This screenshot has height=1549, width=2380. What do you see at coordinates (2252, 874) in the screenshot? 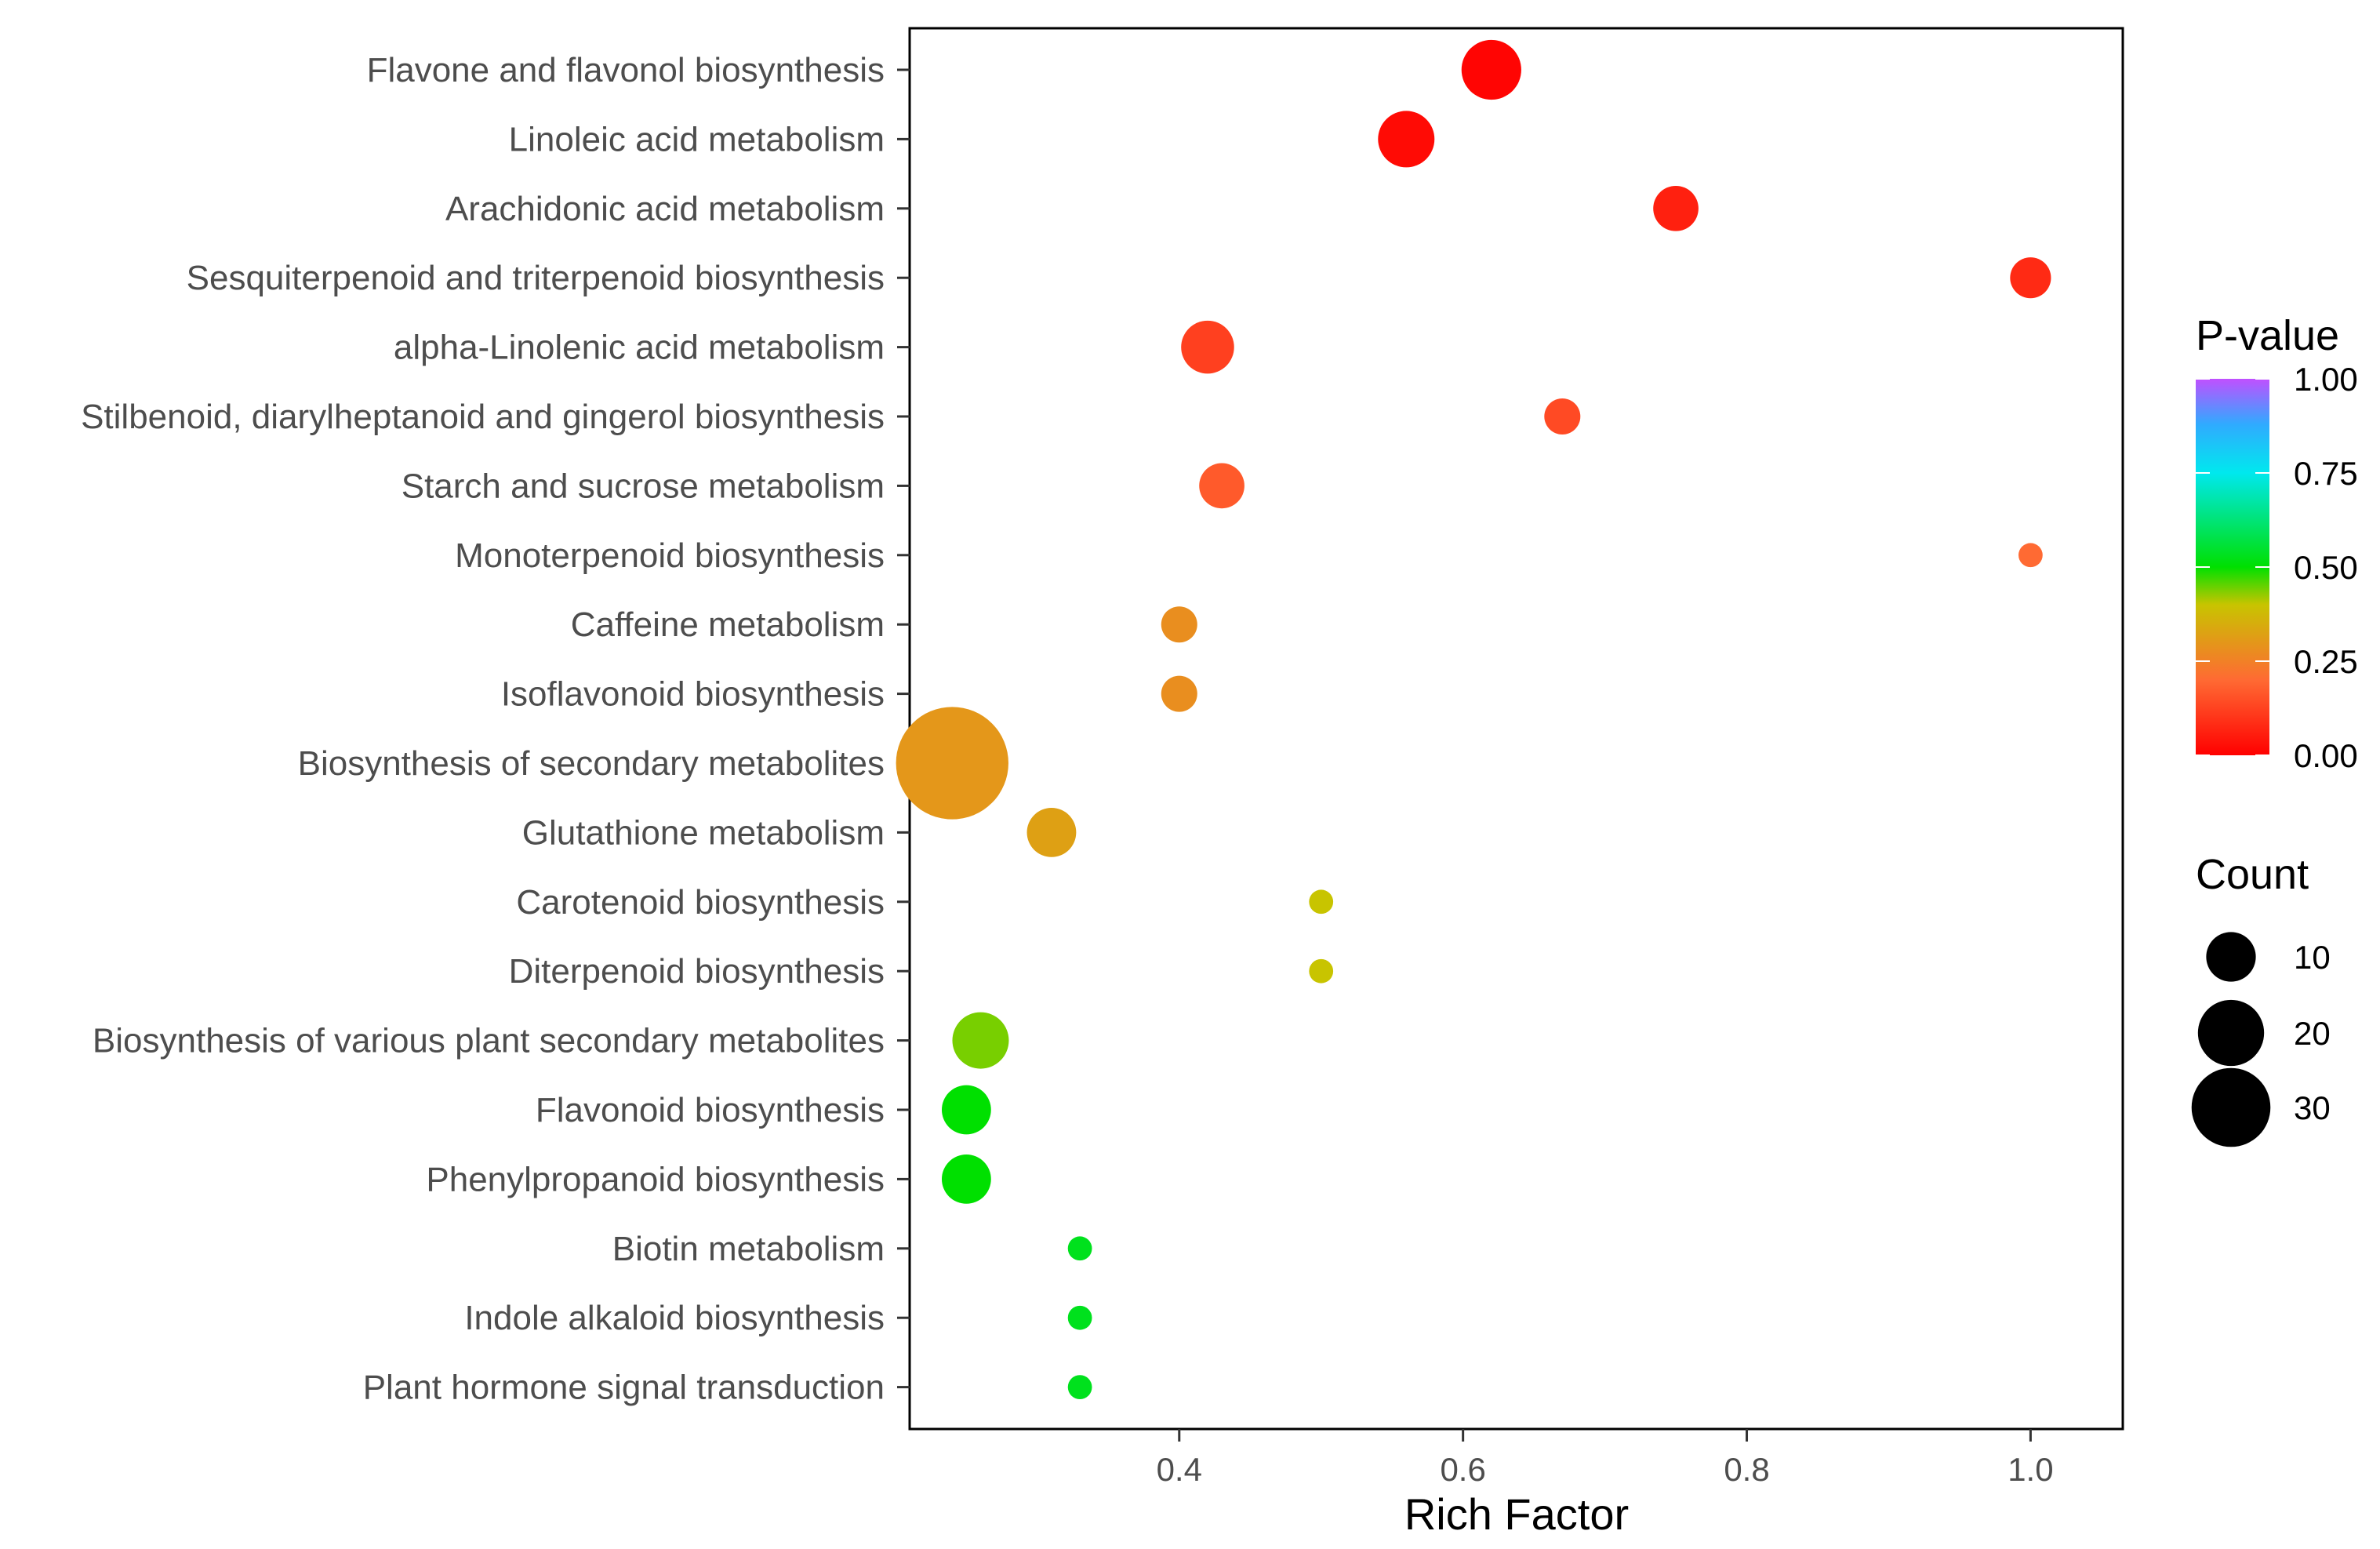
I see `count-legend-title: Count` at bounding box center [2252, 874].